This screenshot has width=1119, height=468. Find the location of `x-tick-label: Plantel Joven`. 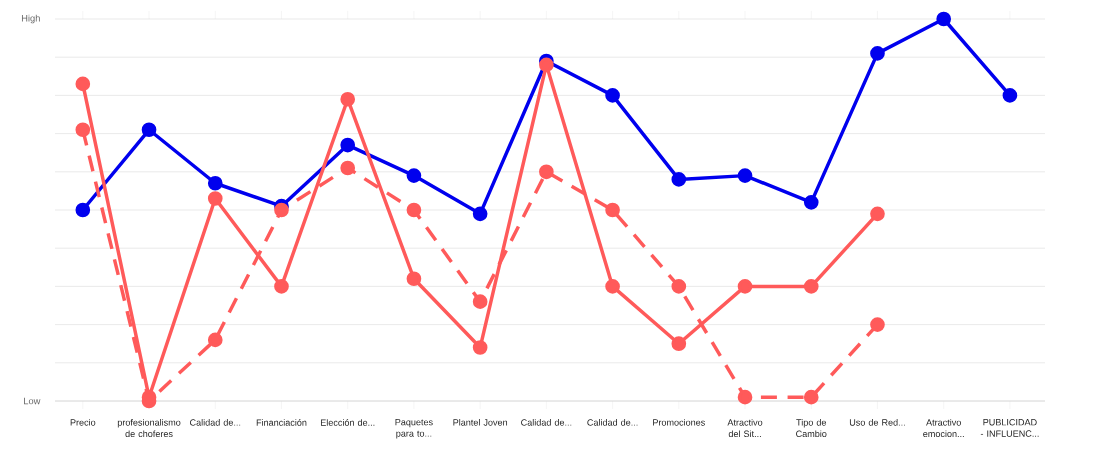

x-tick-label: Plantel Joven is located at coordinates (480, 422).